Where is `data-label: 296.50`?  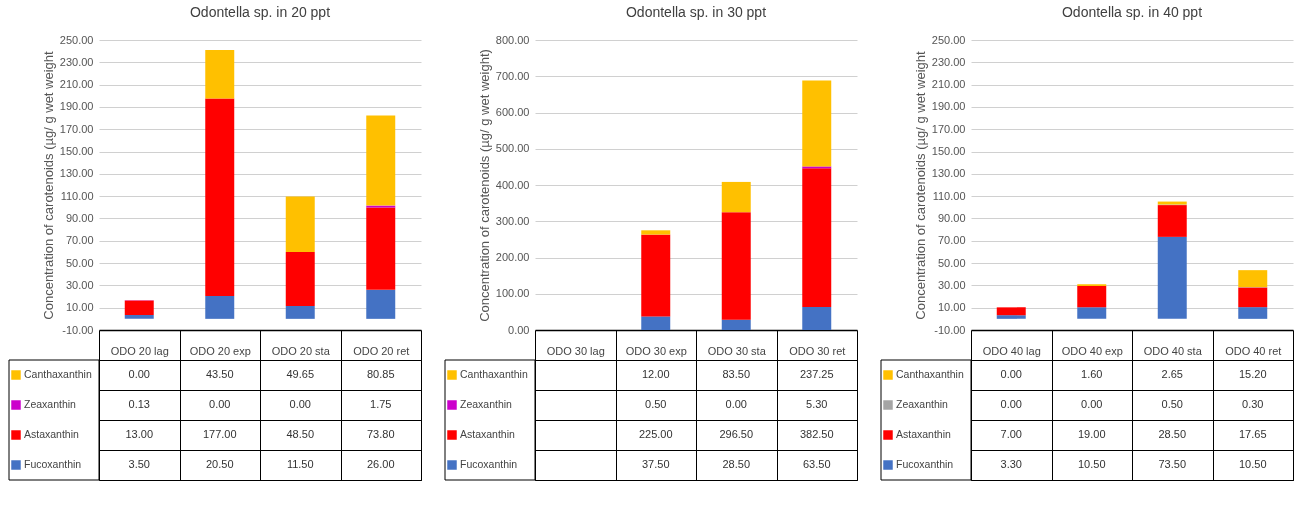 data-label: 296.50 is located at coordinates (736, 434).